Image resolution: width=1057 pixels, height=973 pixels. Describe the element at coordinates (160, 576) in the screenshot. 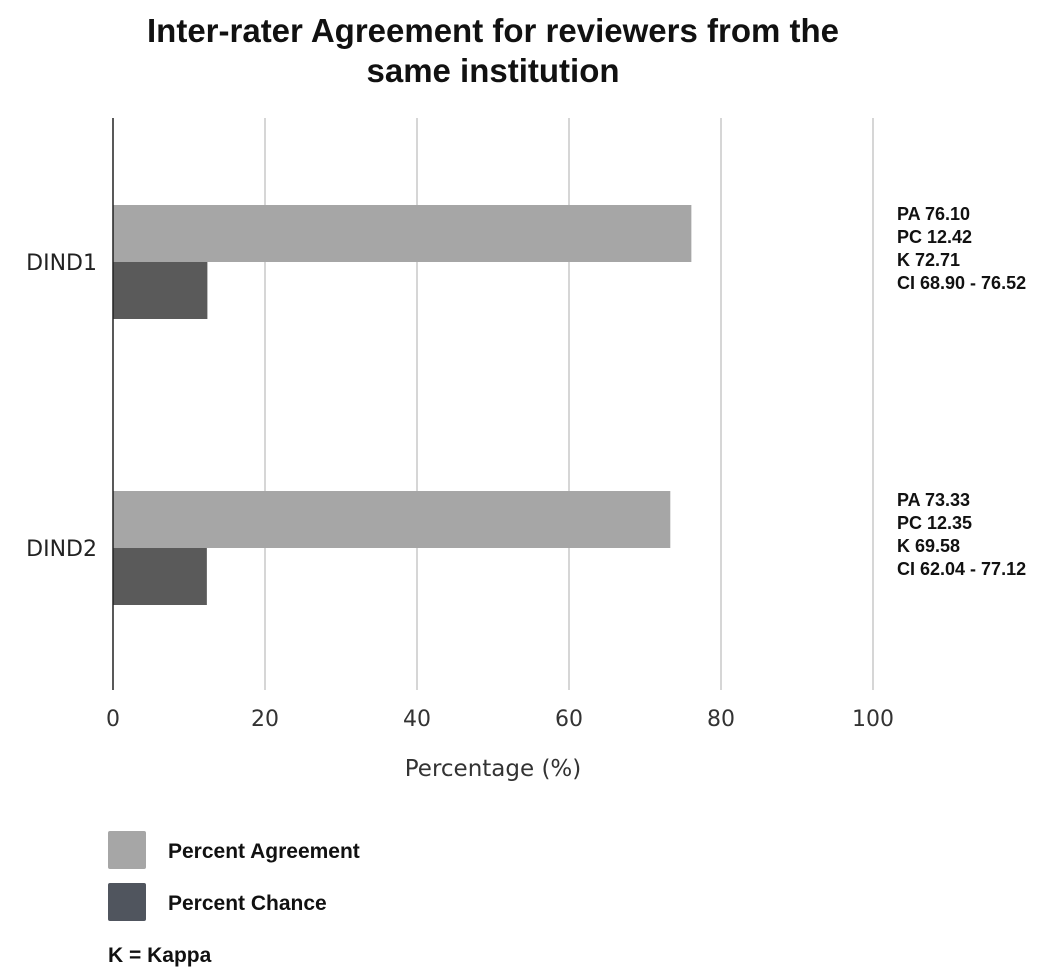

I see `bar-dind2-percent-chance` at that location.